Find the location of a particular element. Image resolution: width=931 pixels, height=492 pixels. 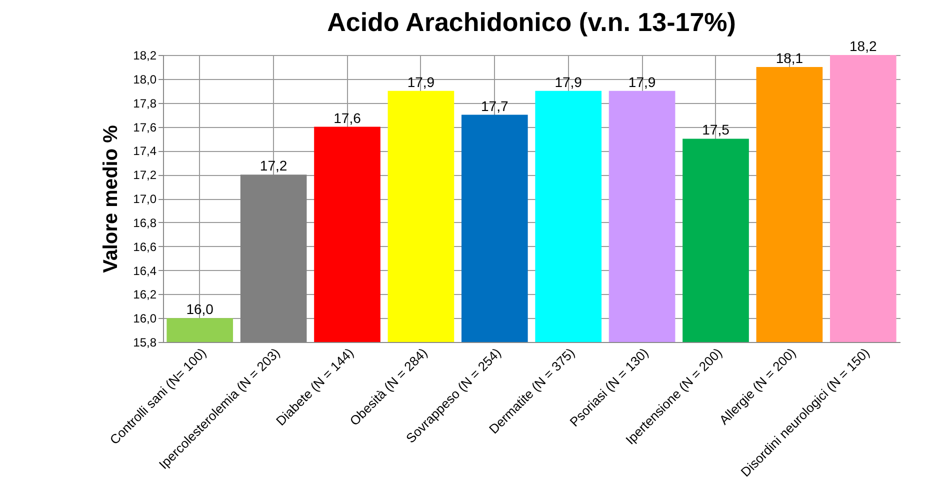

y-tick-label: 15,8 is located at coordinates (145, 343).